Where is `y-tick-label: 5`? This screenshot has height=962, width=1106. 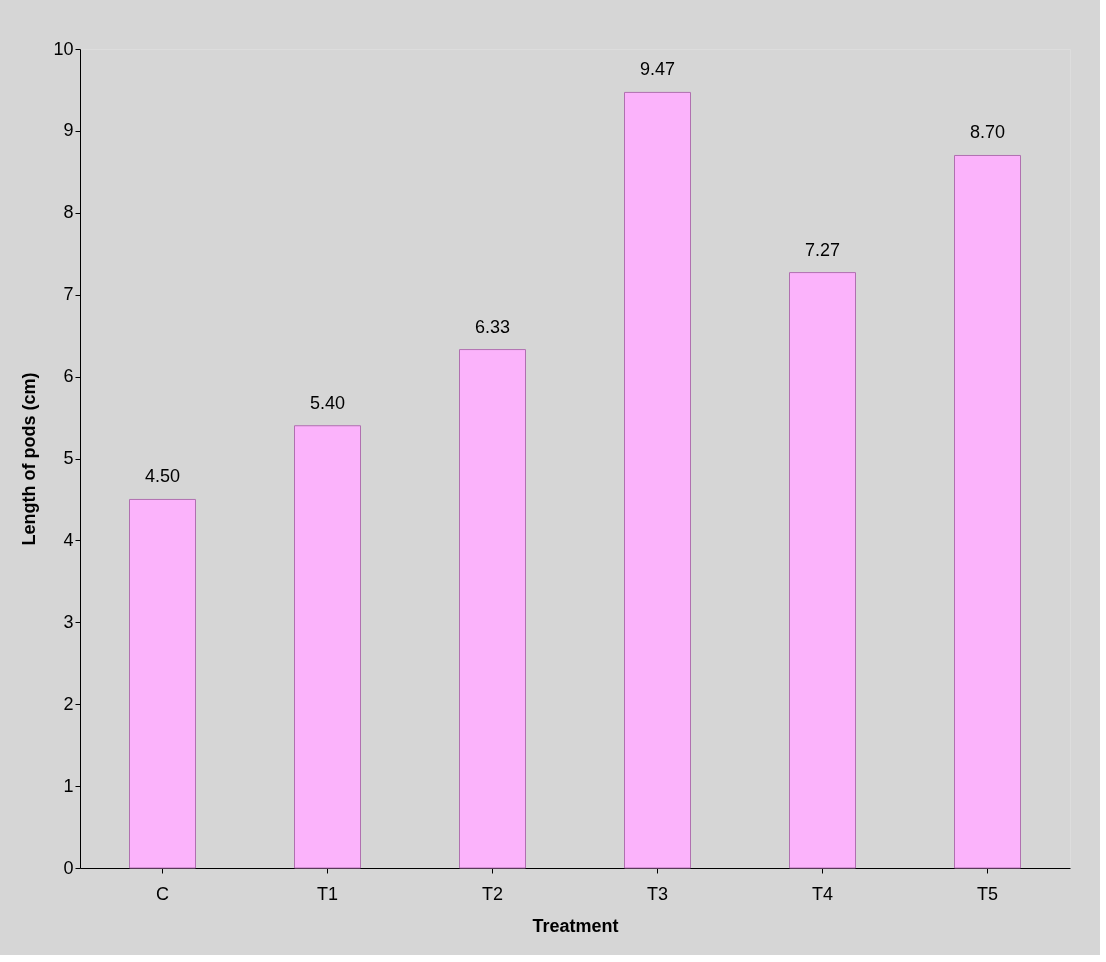
y-tick-label: 5 is located at coordinates (68, 458).